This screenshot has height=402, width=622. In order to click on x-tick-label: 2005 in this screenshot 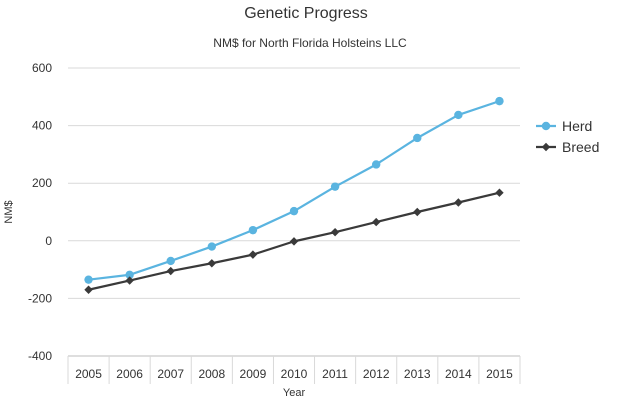, I will do `click(88, 374)`.